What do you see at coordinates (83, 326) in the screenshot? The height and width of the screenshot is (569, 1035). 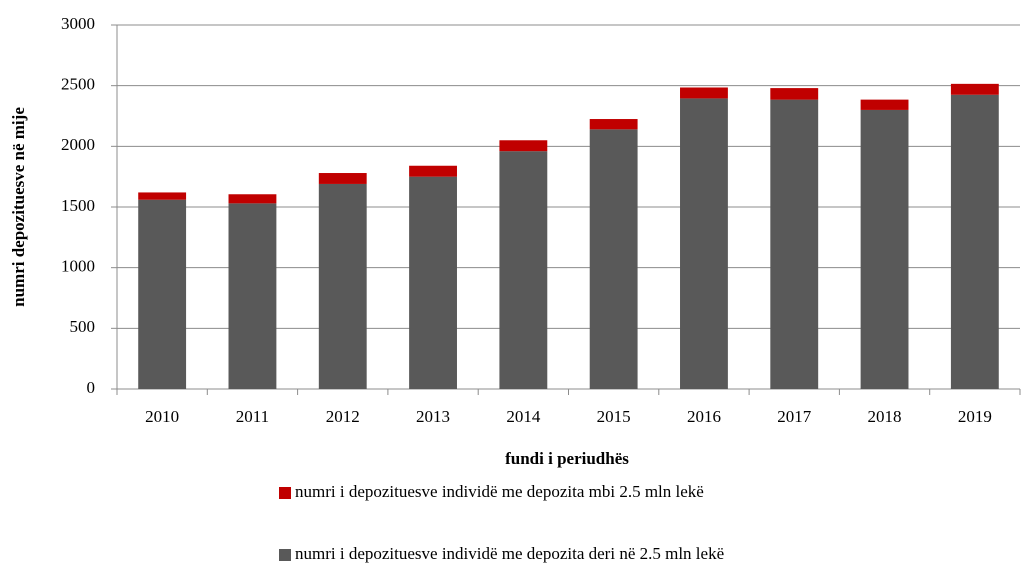 I see `y-tick-label: 500` at bounding box center [83, 326].